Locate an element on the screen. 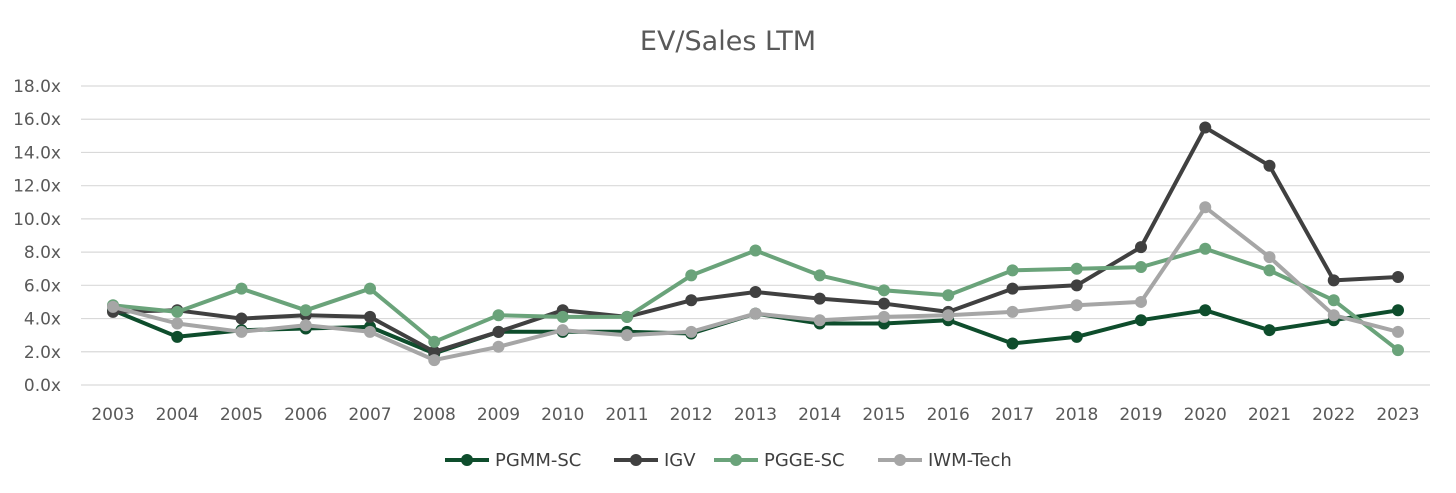 The image size is (1456, 493). x-tick-label: 2013 is located at coordinates (755, 415).